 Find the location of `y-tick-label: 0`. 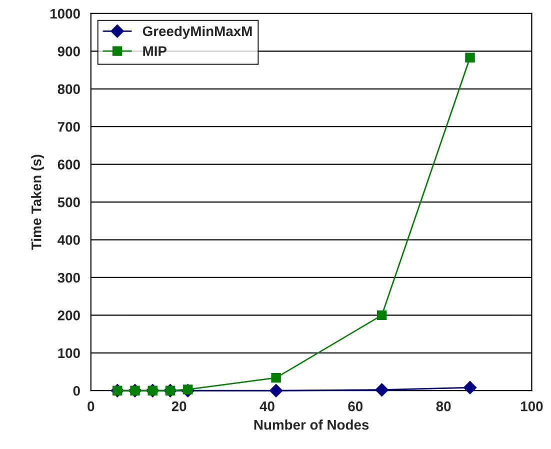

y-tick-label: 0 is located at coordinates (76, 391).